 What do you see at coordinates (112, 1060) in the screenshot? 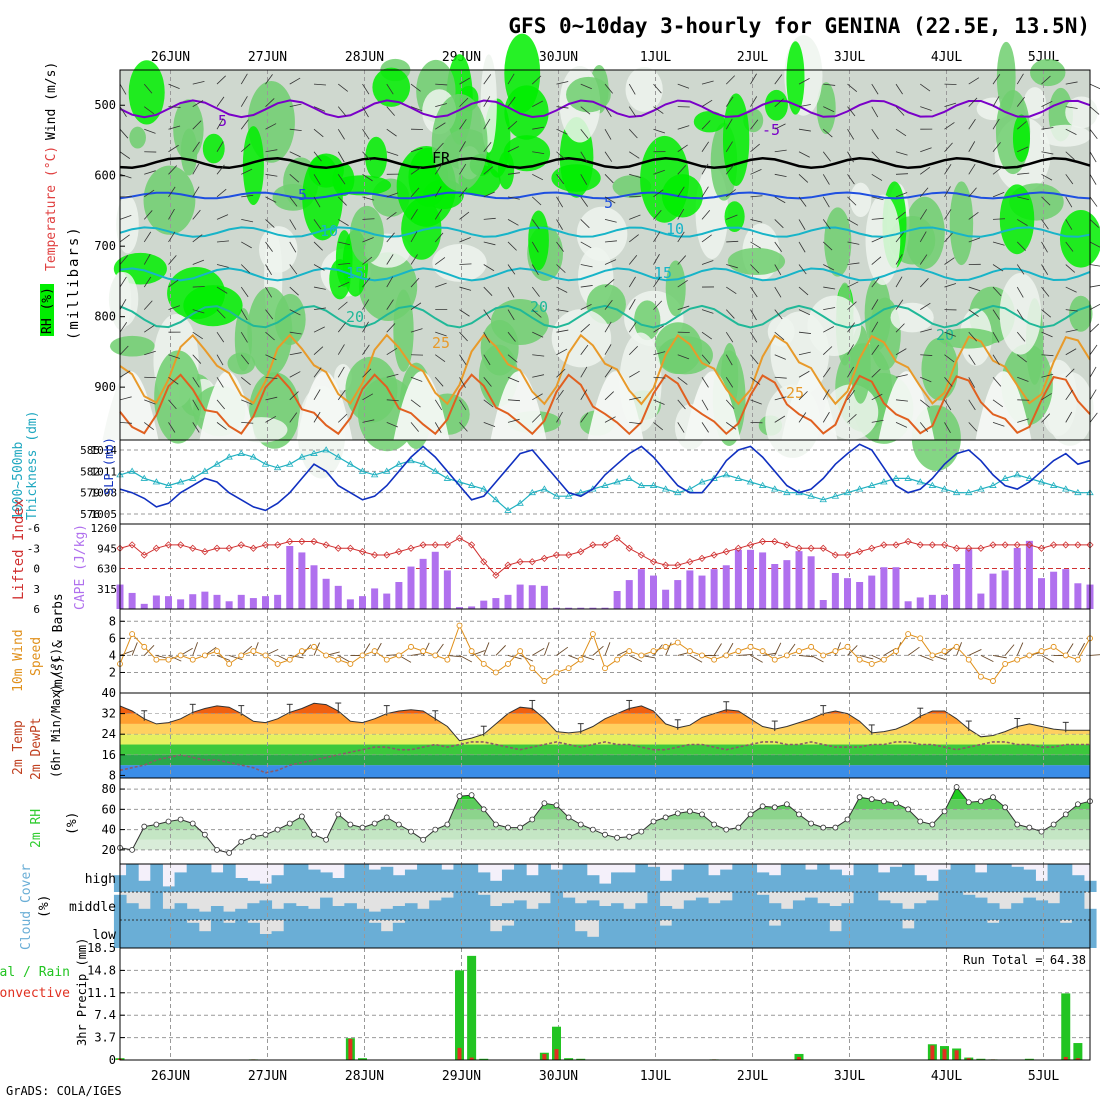
I see `y-tick-label: 0` at bounding box center [112, 1060].